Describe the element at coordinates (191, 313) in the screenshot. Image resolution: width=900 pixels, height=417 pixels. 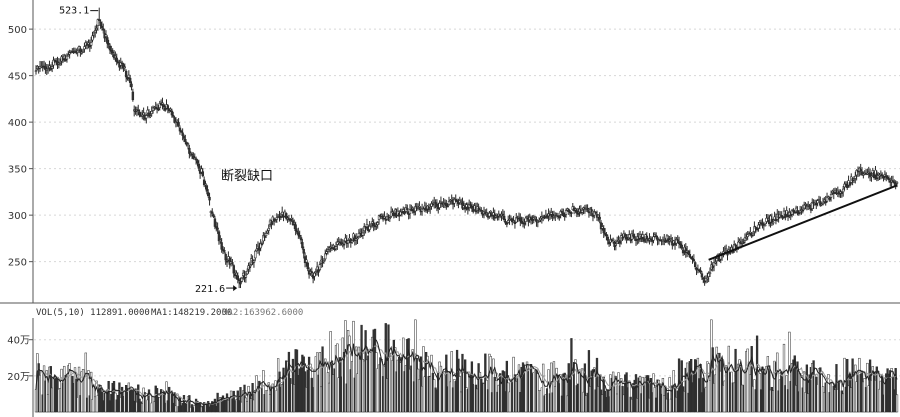
I see `vol-legend-ma1: MA1:148219.2000` at that location.